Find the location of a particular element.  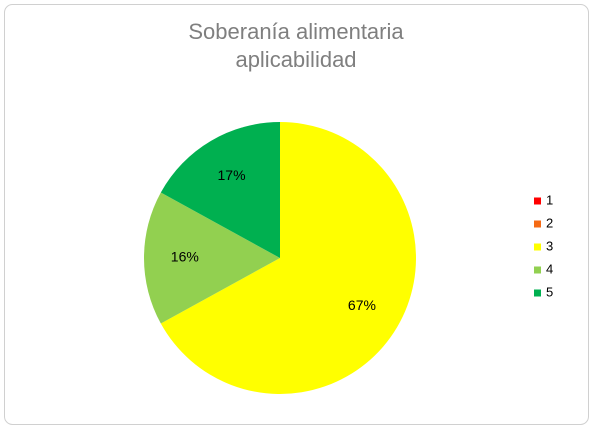

chart-title: Soberanía alimentaria aplicabilidad is located at coordinates (296, 45).